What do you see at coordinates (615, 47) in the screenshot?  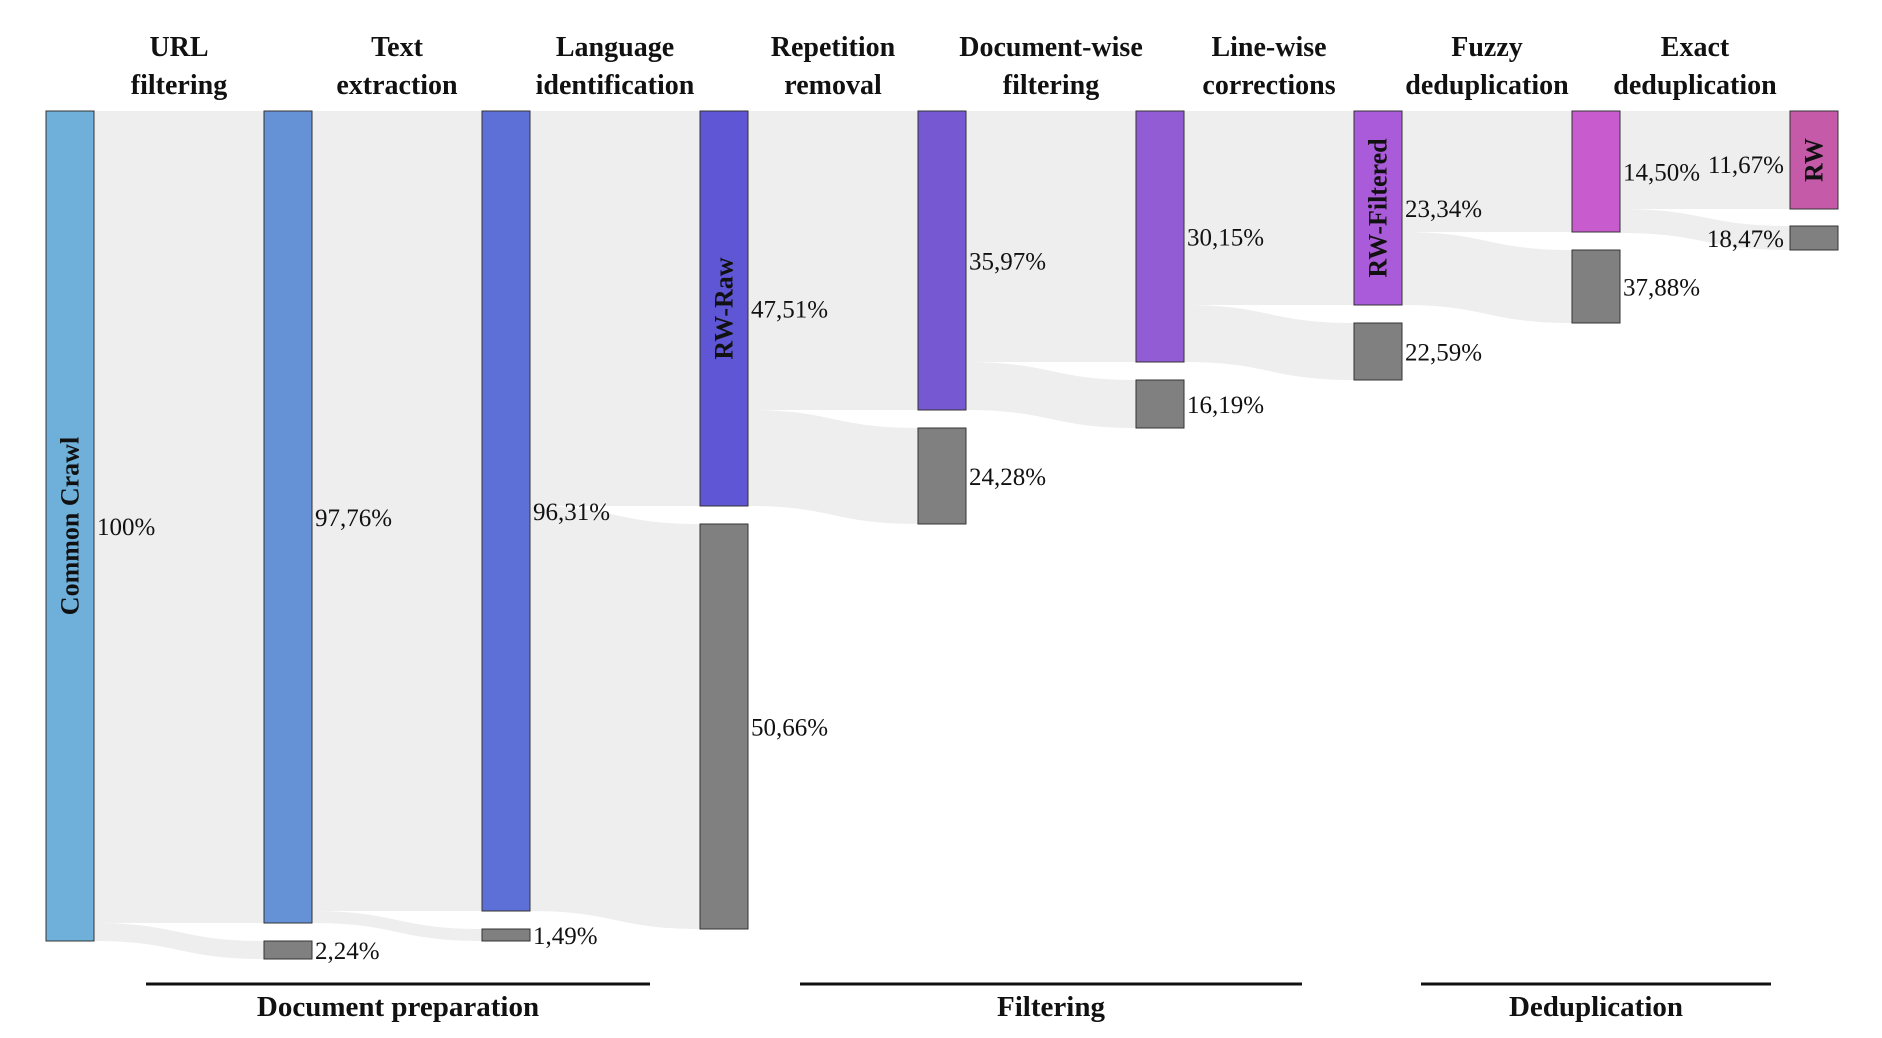 I see `stage-header-3-line1: Language` at bounding box center [615, 47].